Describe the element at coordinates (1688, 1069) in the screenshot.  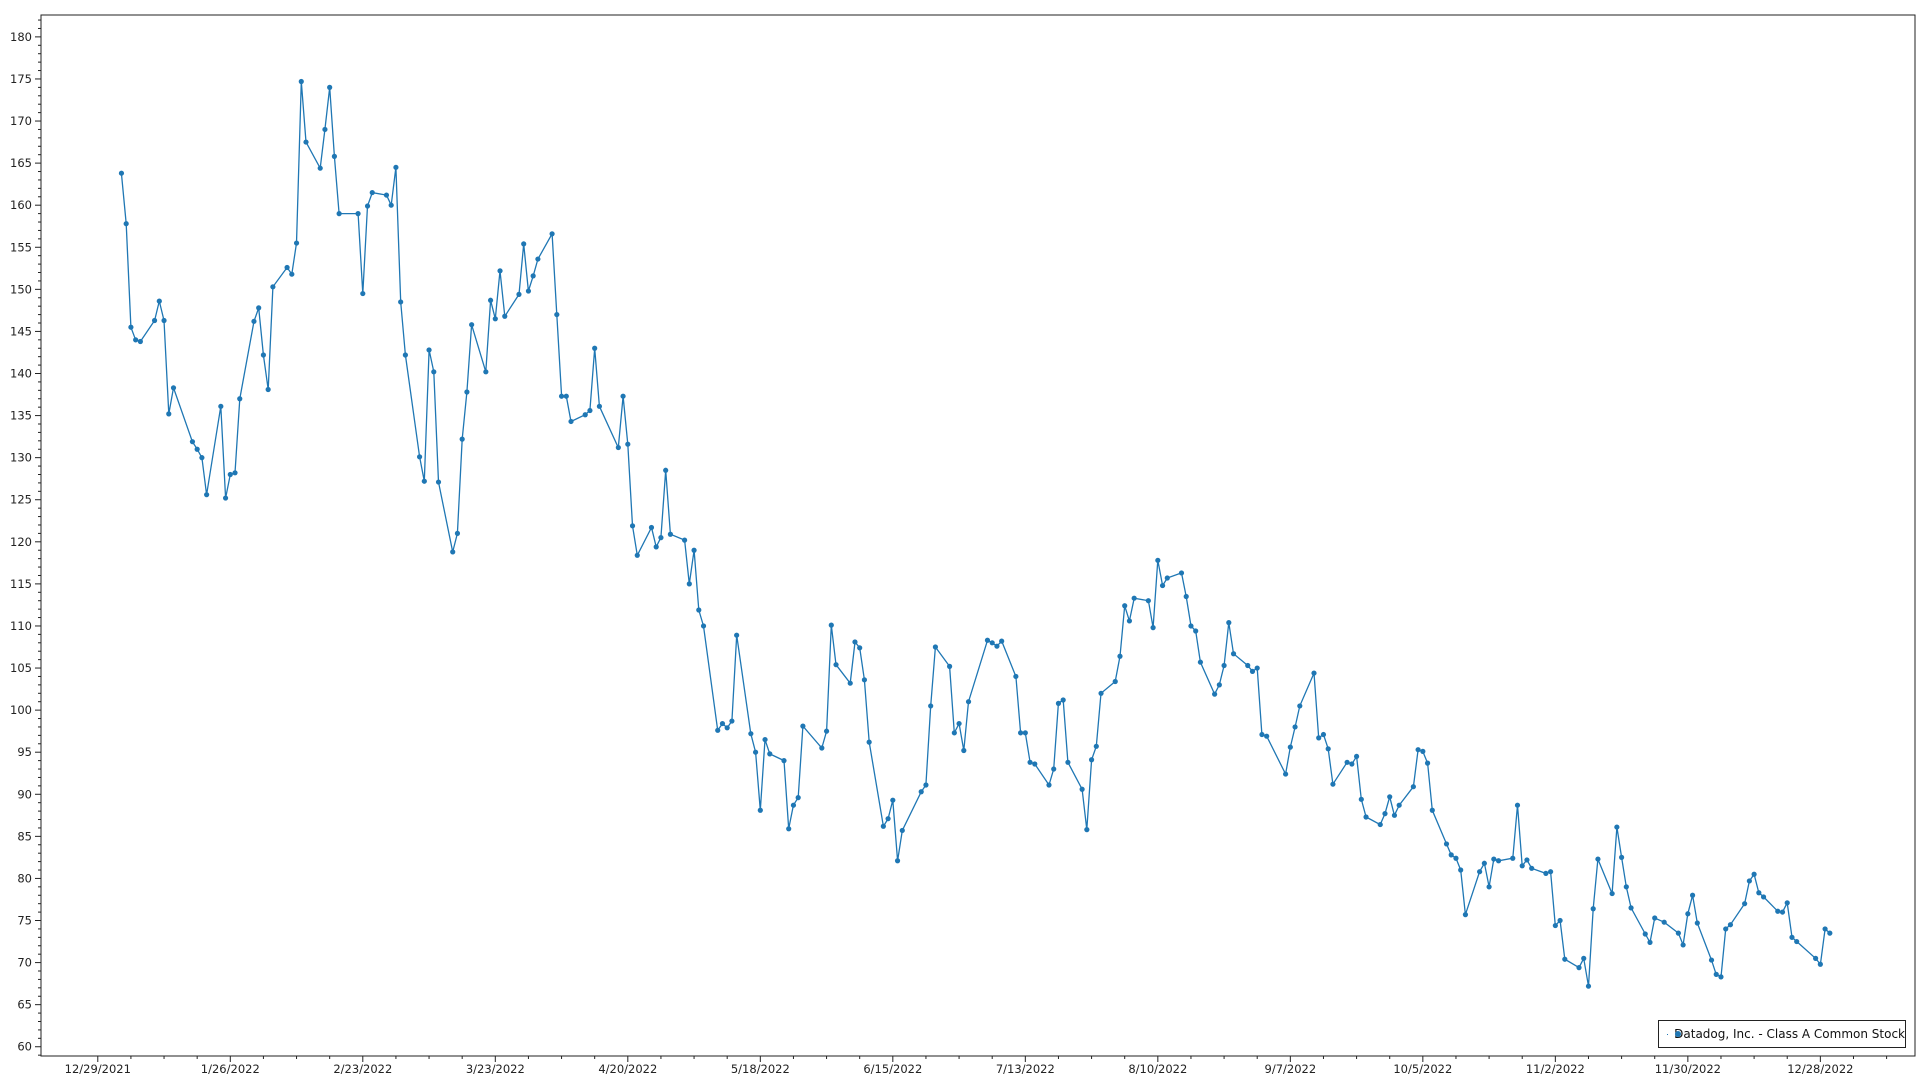
I see `x-tick-label: 11/30/2022` at that location.